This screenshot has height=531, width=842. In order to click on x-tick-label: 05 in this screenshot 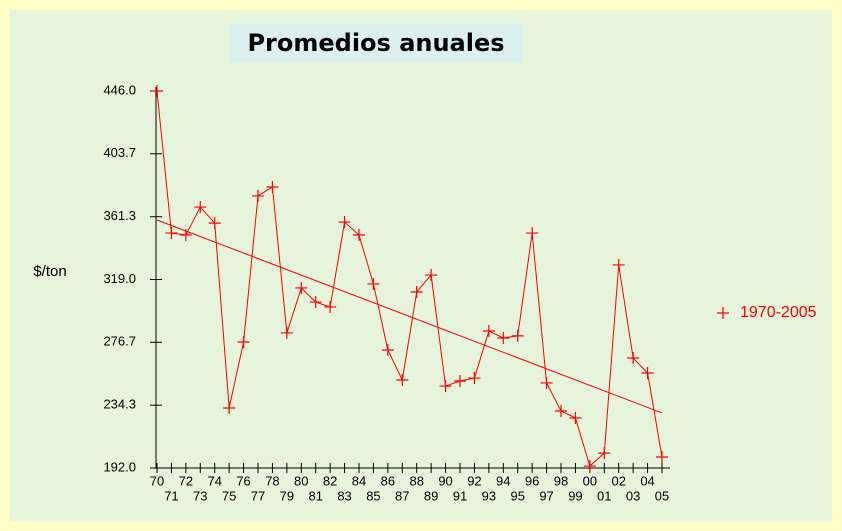, I will do `click(662, 495)`.